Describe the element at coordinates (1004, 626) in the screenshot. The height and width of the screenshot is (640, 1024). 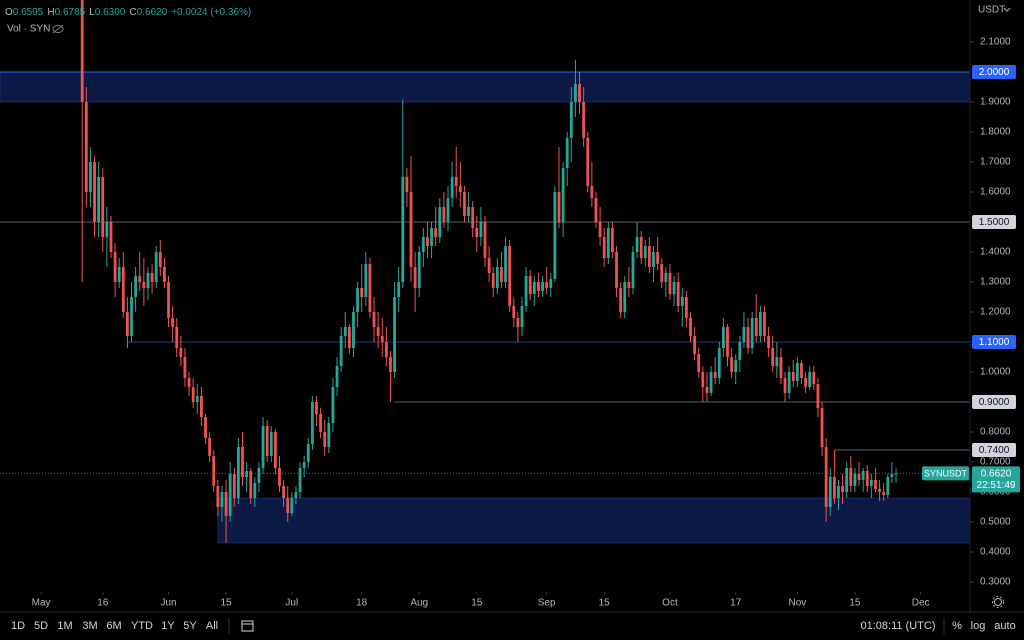
I see `auto-button: auto` at that location.